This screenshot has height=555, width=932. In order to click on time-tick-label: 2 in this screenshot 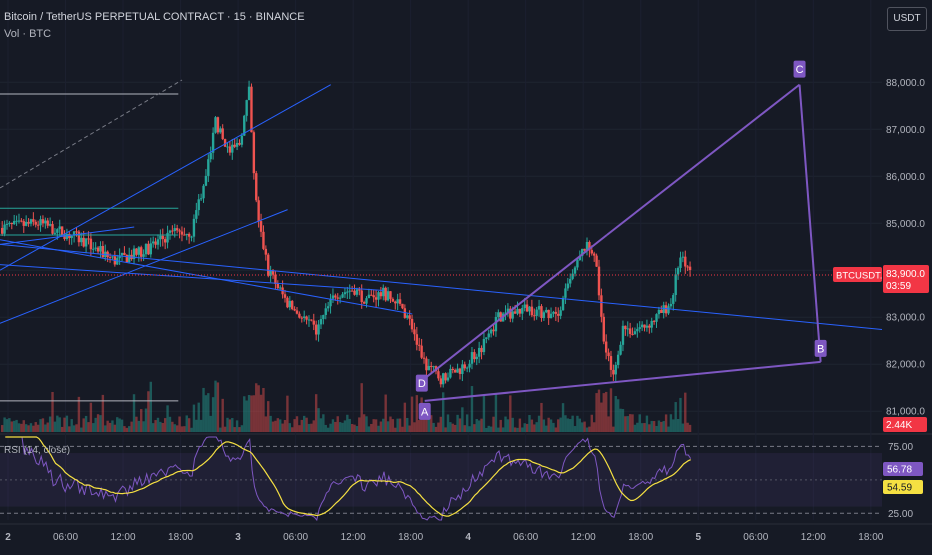, I will do `click(8, 537)`.